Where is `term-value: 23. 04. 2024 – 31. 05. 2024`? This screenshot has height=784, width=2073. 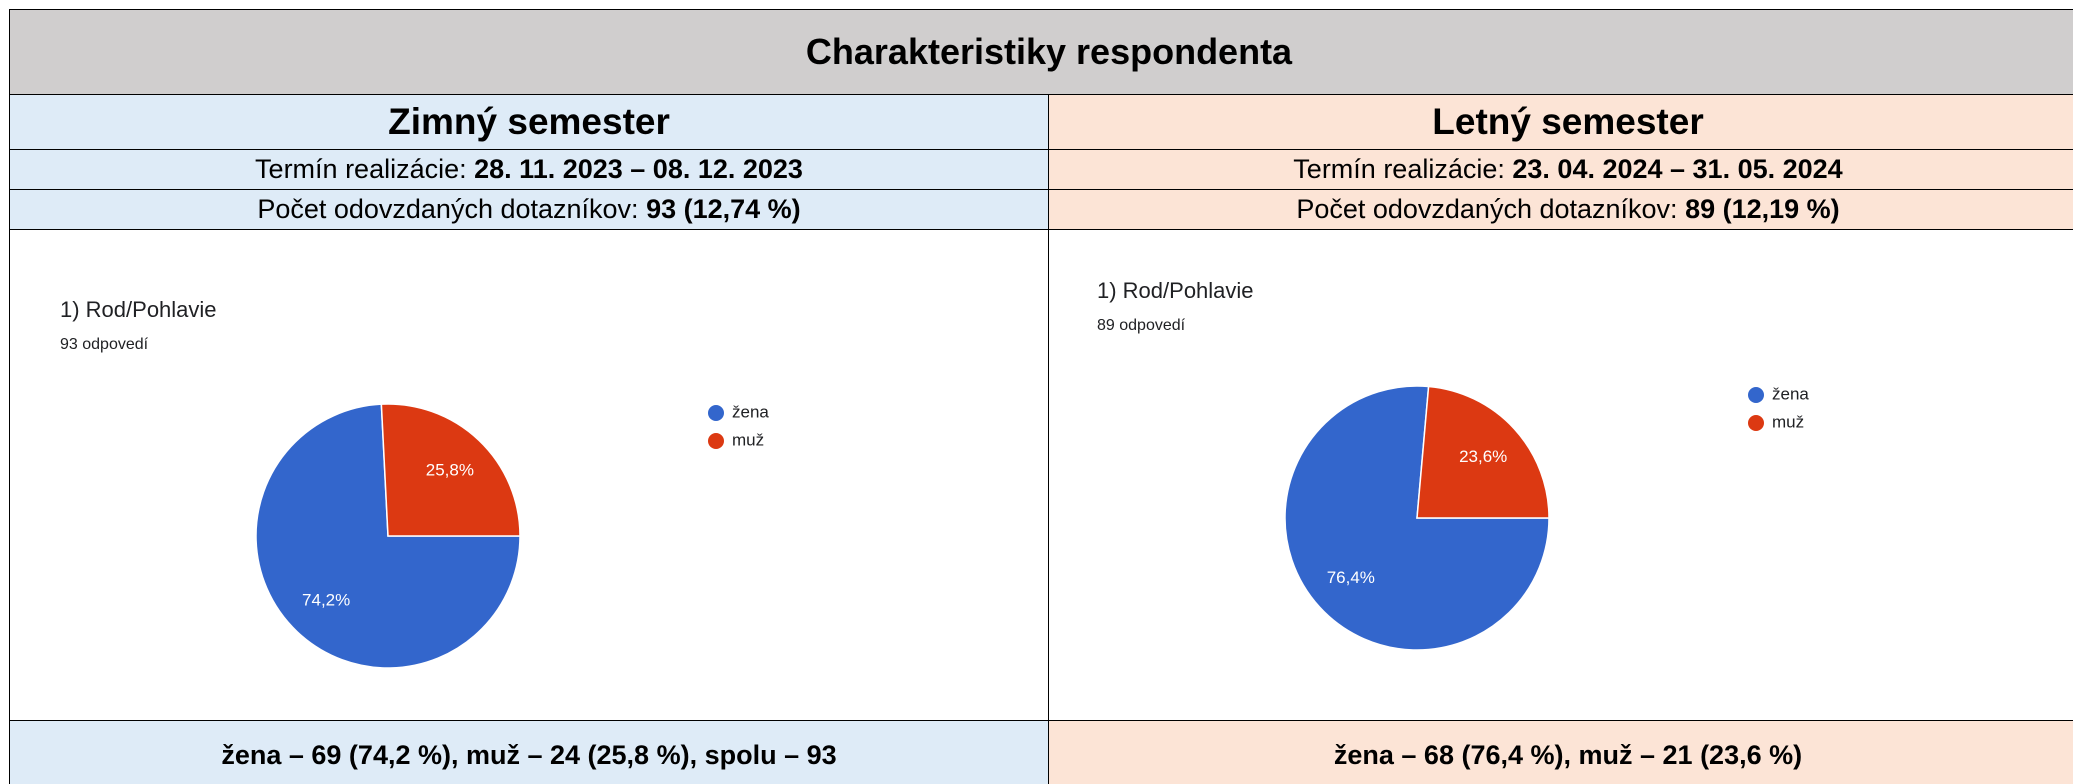
term-value: 23. 04. 2024 – 31. 05. 2024 is located at coordinates (1677, 169).